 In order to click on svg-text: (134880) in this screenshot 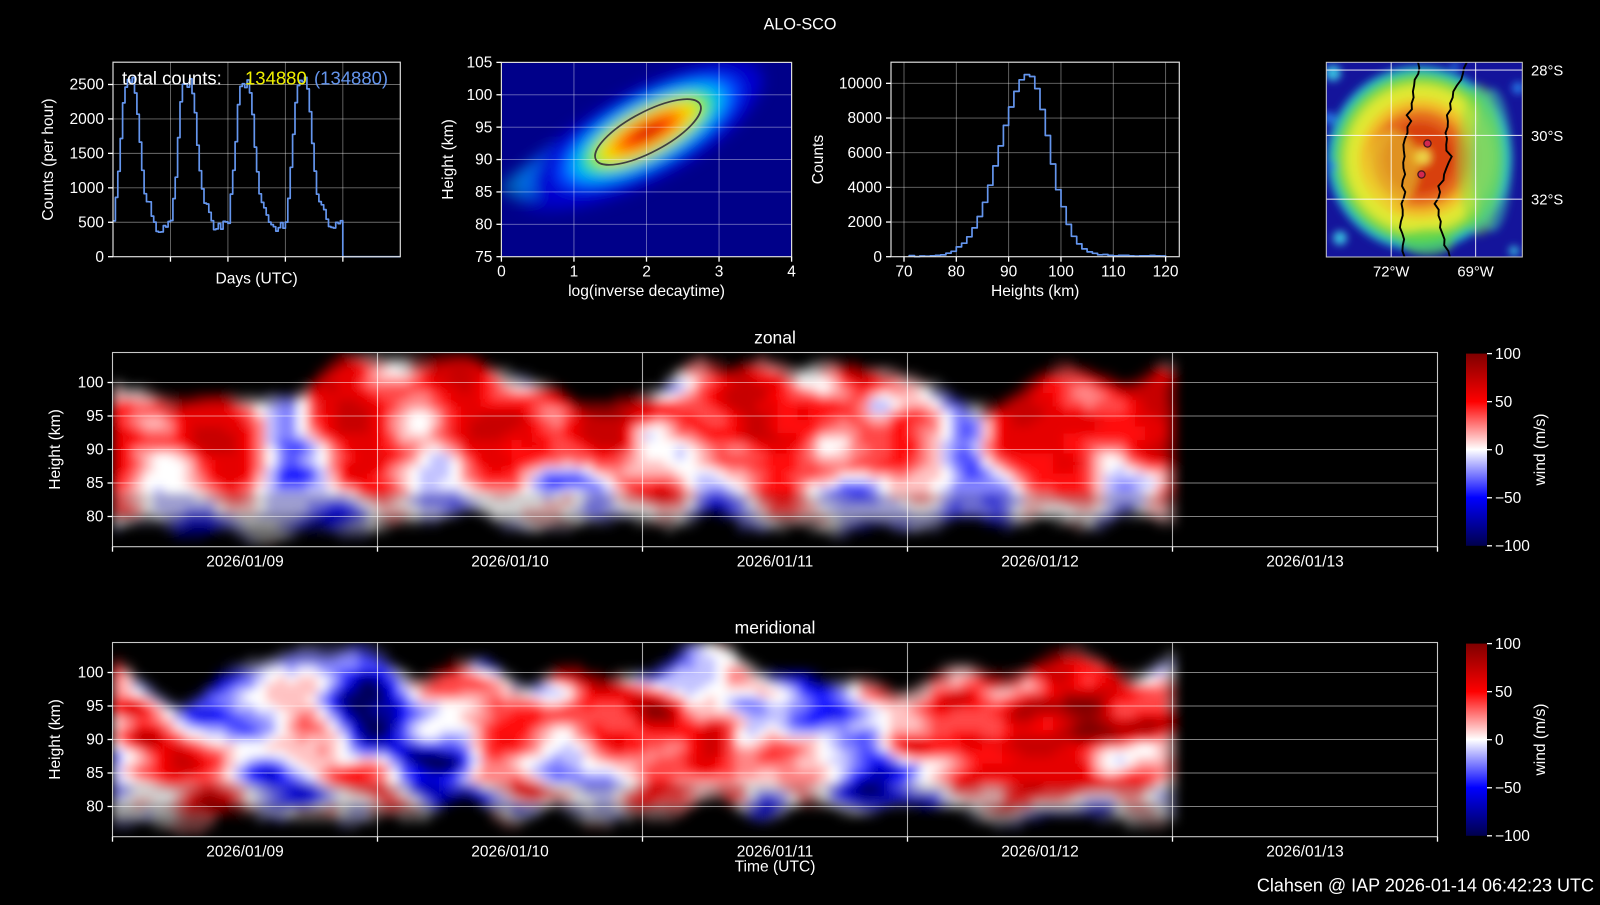, I will do `click(351, 78)`.